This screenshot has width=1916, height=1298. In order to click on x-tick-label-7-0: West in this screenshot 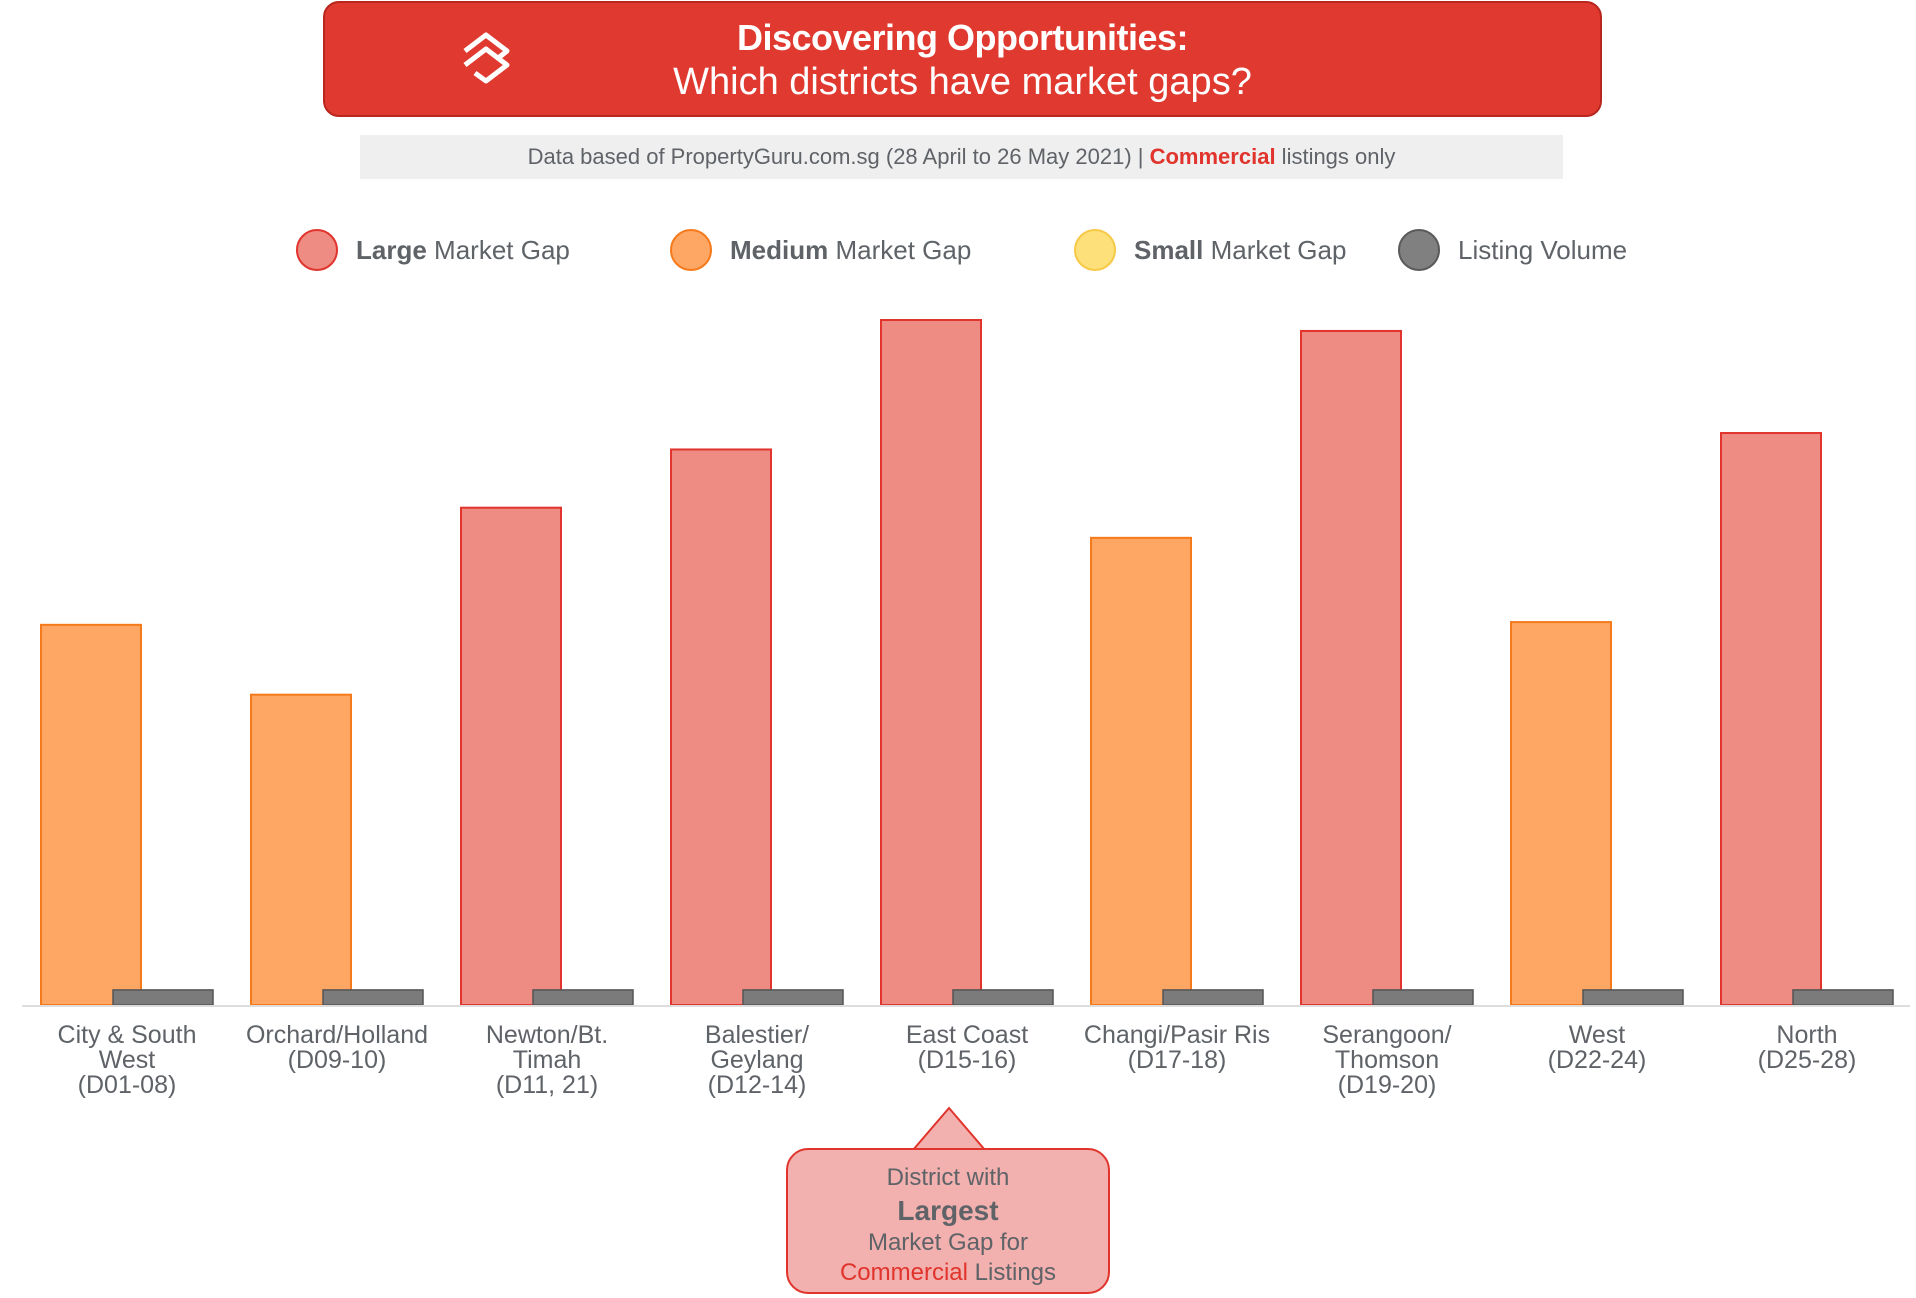, I will do `click(1597, 1035)`.